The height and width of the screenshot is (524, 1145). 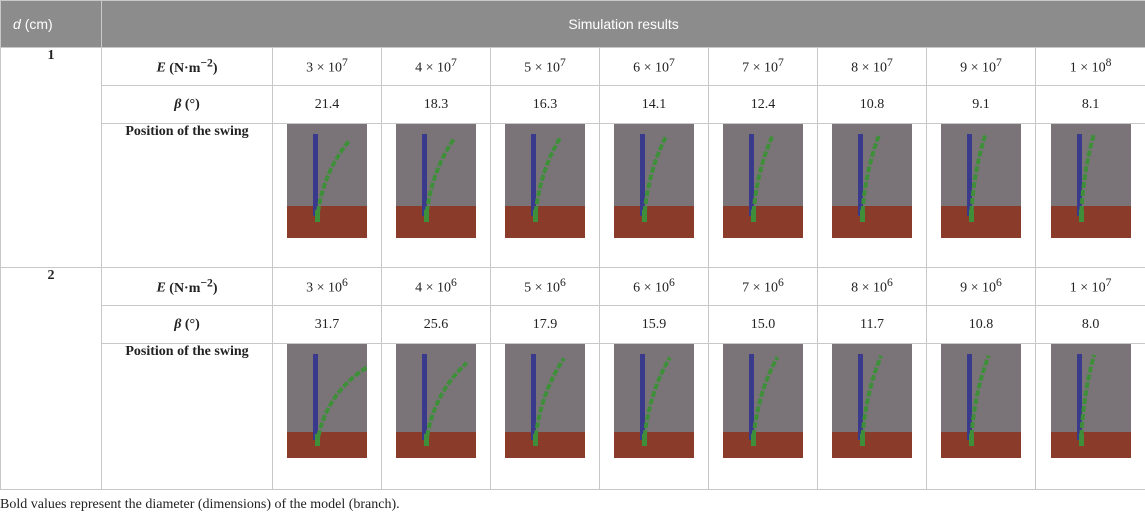 What do you see at coordinates (1089, 286) in the screenshot?
I see `modulus-value: 1 × 107` at bounding box center [1089, 286].